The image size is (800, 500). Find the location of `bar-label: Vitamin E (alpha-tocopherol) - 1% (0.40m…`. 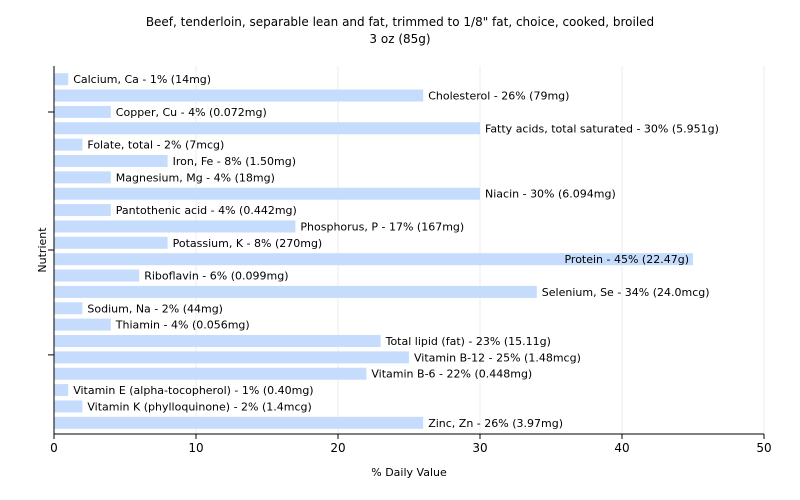

bar-label: Vitamin E (alpha-tocopherol) - 1% (0.40m… is located at coordinates (193, 390).